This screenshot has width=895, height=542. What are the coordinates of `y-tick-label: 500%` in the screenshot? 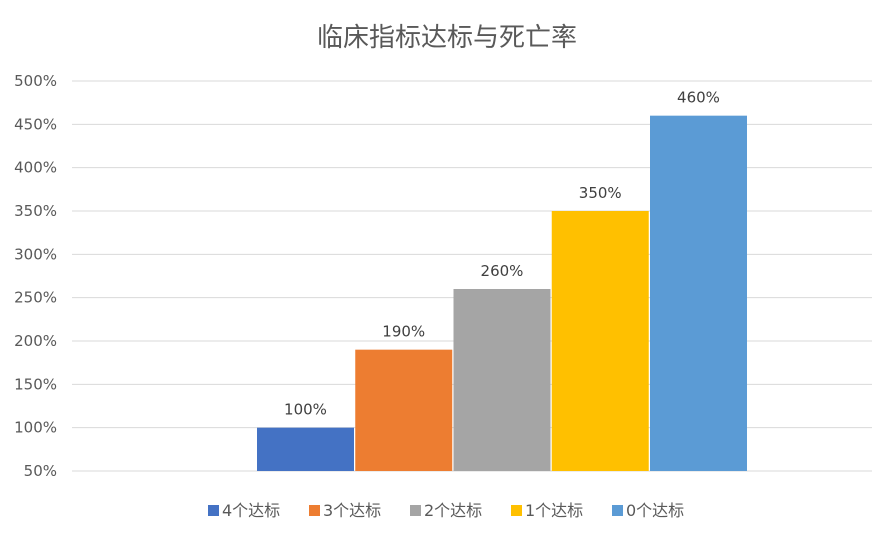 It's located at (35, 81).